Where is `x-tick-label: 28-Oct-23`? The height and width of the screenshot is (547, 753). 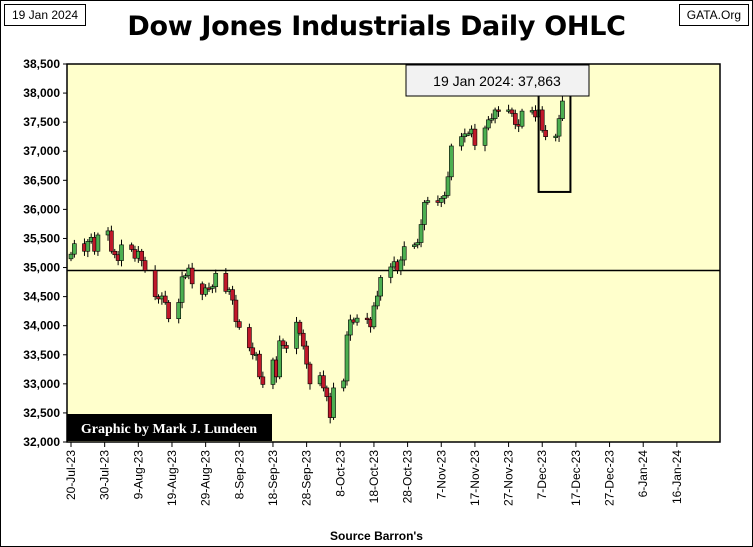
x-tick-label: 28-Oct-23 is located at coordinates (408, 477).